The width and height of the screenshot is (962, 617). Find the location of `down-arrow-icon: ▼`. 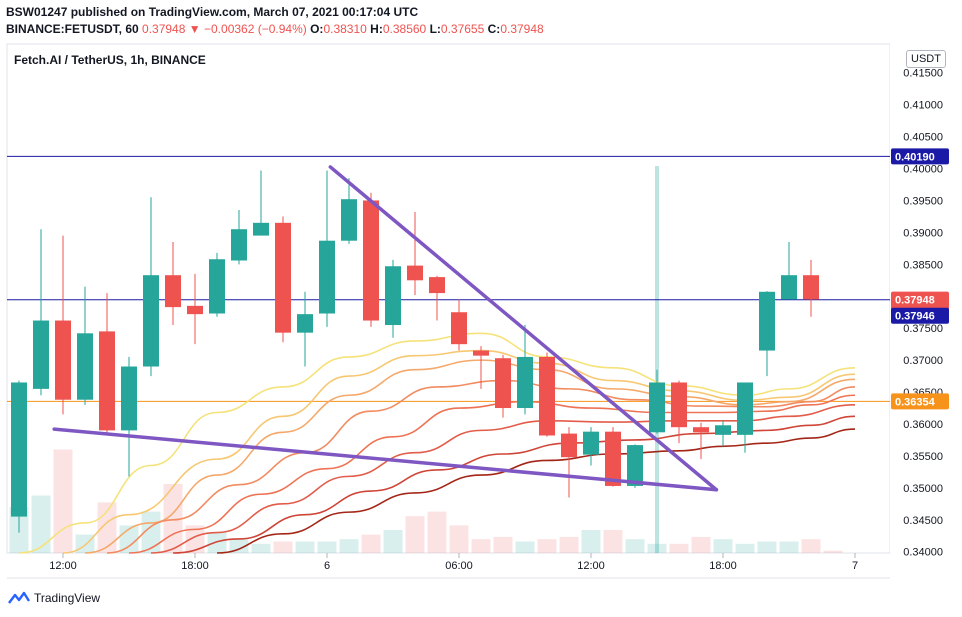

down-arrow-icon: ▼ is located at coordinates (194, 29).